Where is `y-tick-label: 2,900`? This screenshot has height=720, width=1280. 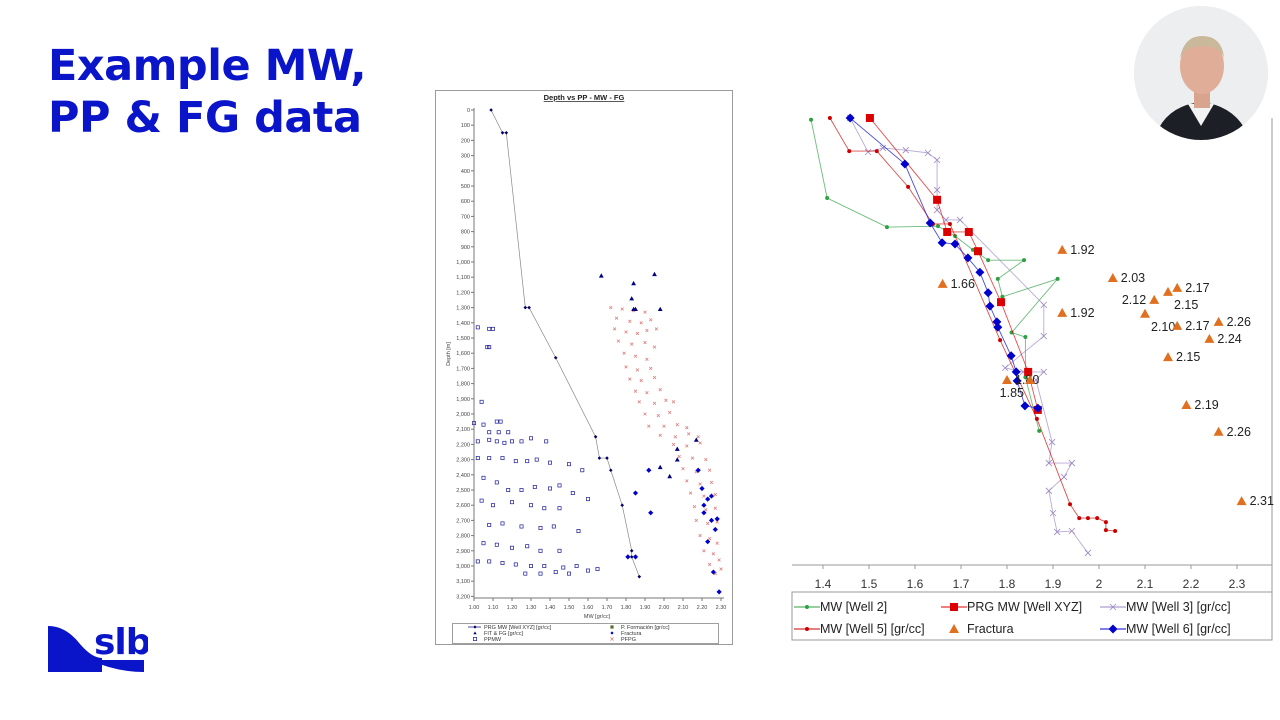
y-tick-label: 2,900 is located at coordinates (463, 552).